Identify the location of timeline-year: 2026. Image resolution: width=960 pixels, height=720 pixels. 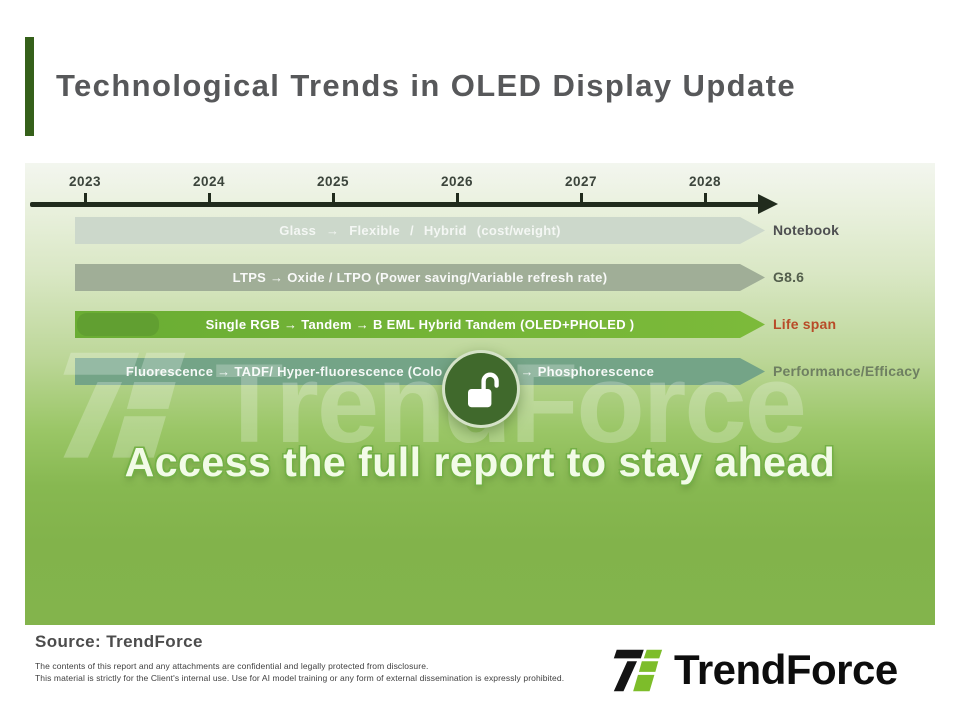
(457, 181).